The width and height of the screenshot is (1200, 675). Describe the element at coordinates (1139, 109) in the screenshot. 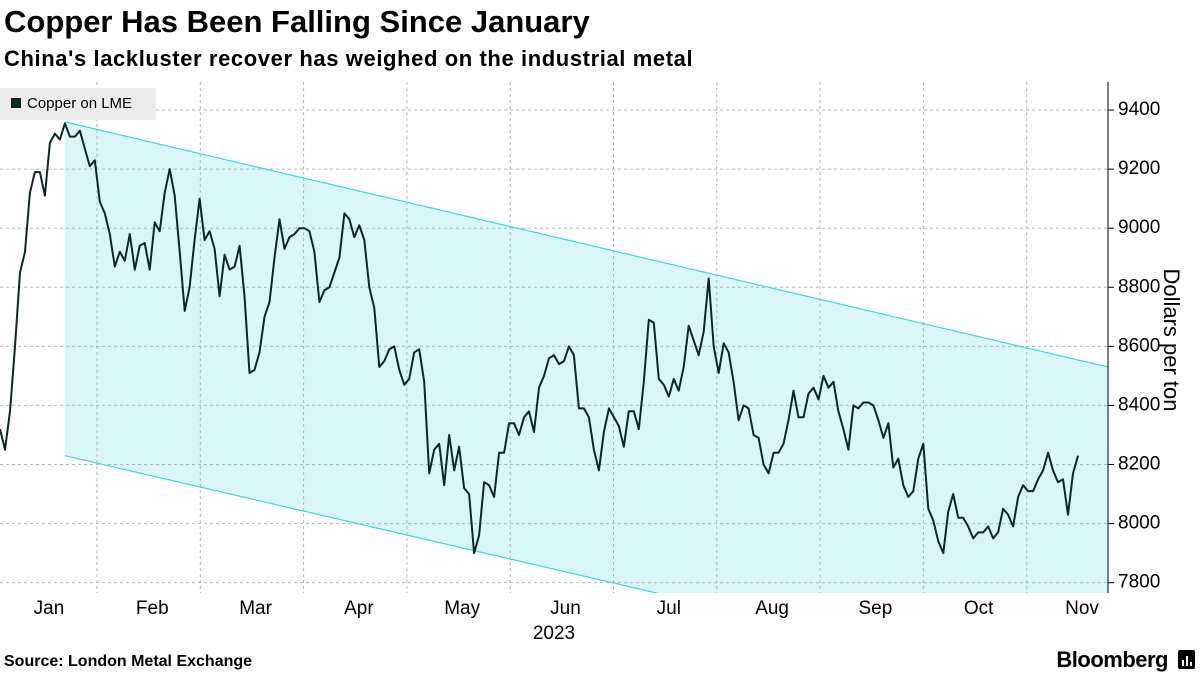

I see `y-tick-label: 9400` at that location.